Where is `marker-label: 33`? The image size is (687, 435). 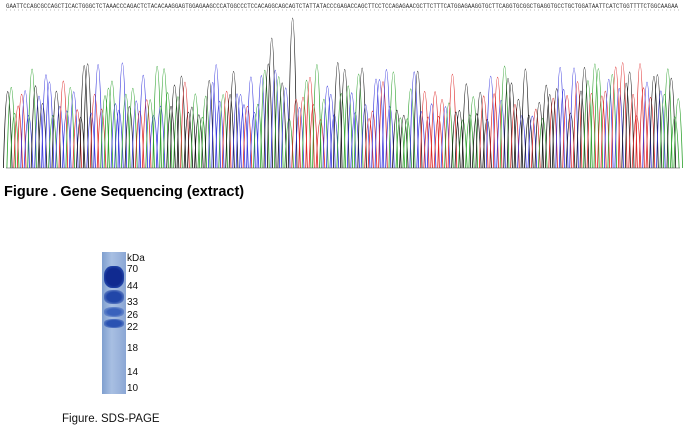
marker-label: 33 is located at coordinates (133, 302).